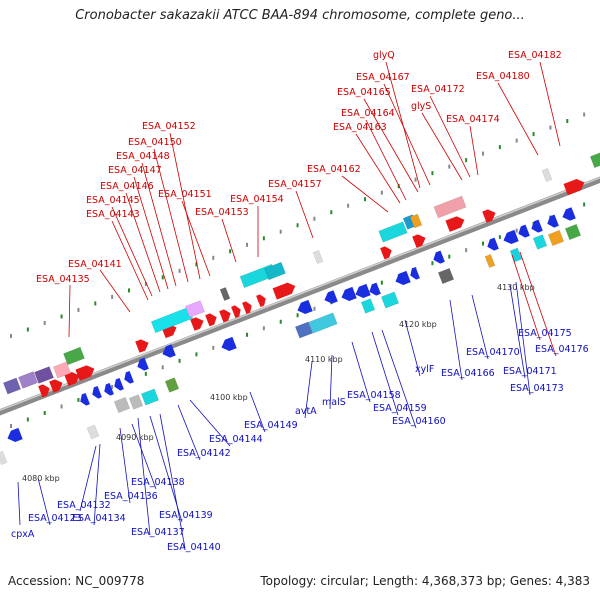  I want to click on pseudo-gene, so click(450, 207).